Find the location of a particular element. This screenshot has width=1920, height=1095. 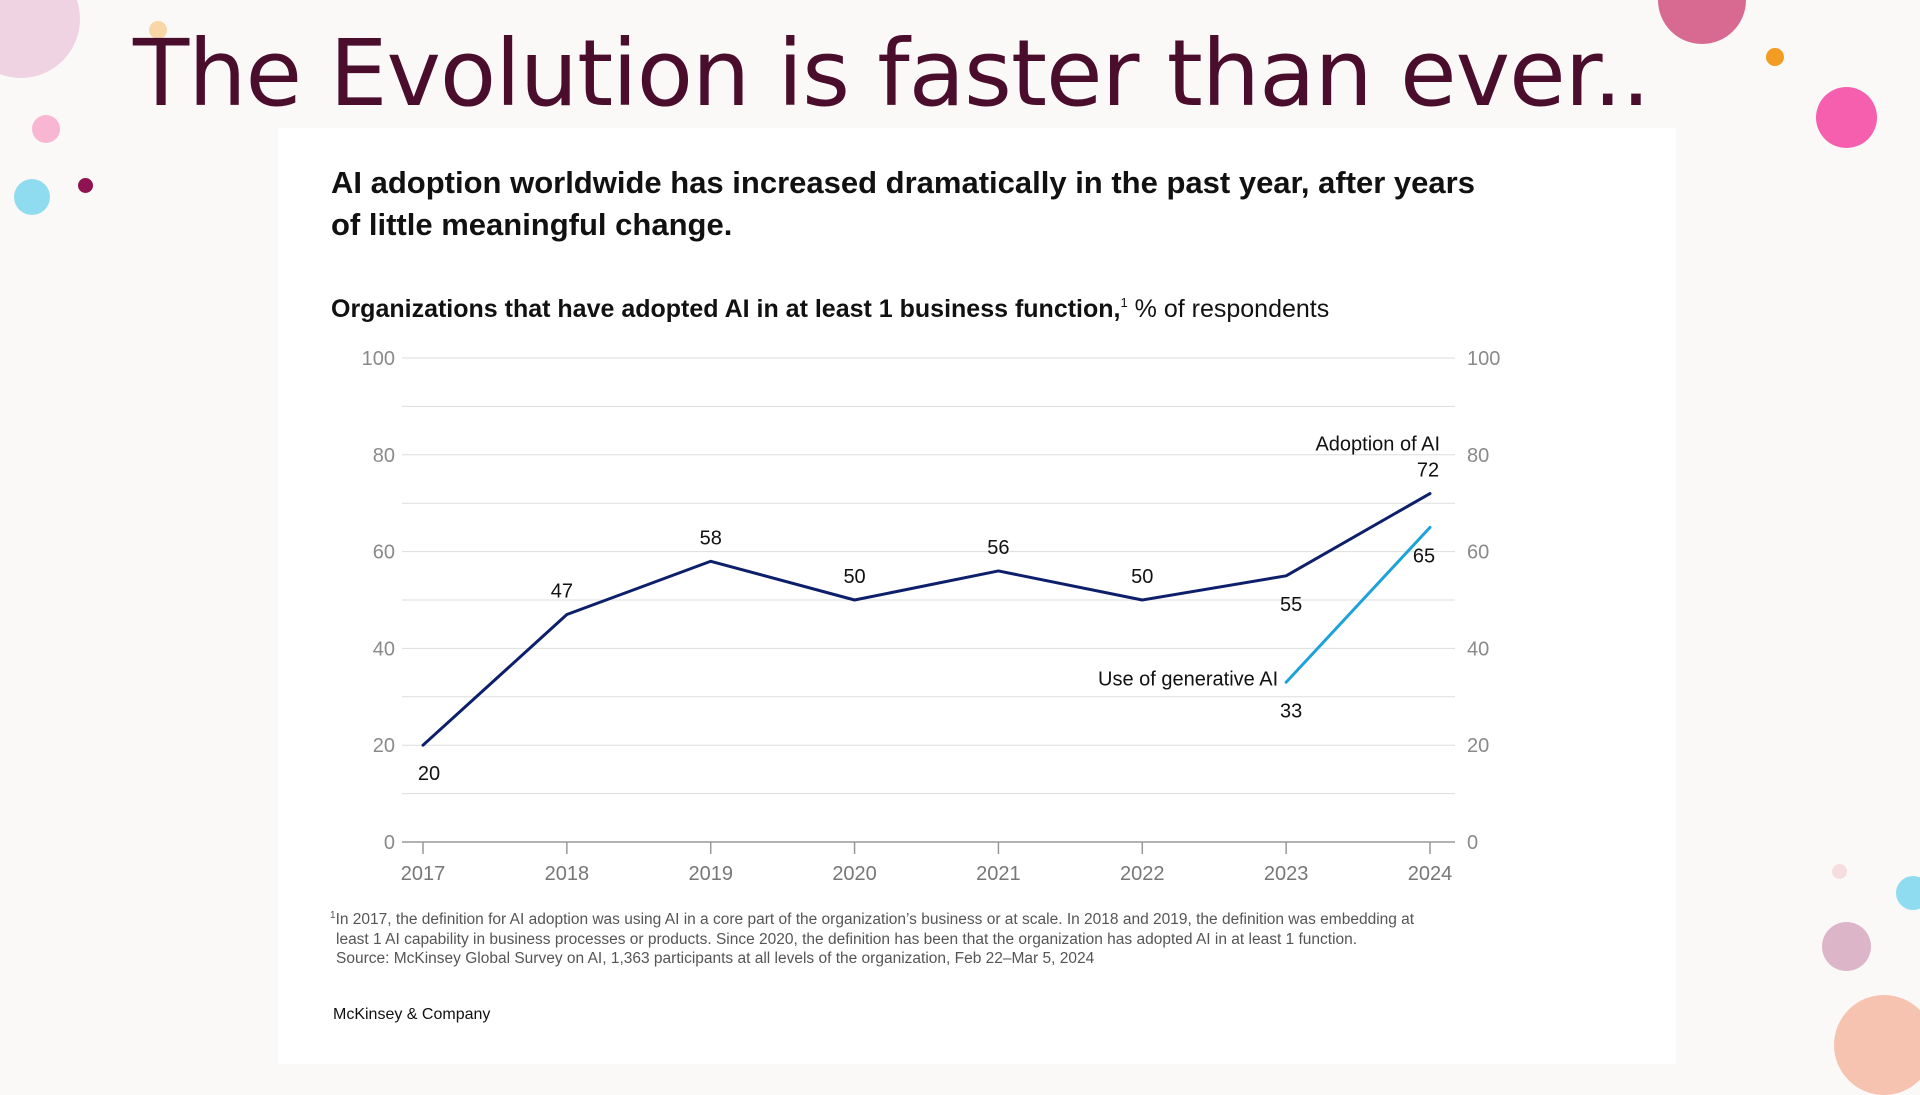

data-label: 47 is located at coordinates (562, 592).